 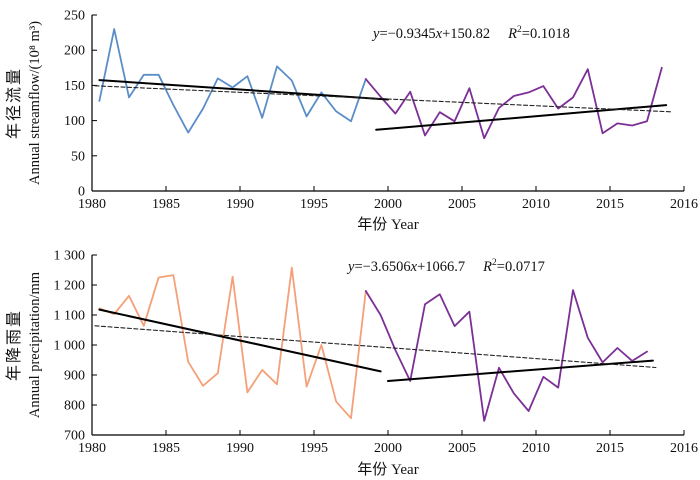 I want to click on y-tick-label: 100, so click(x=74, y=121).